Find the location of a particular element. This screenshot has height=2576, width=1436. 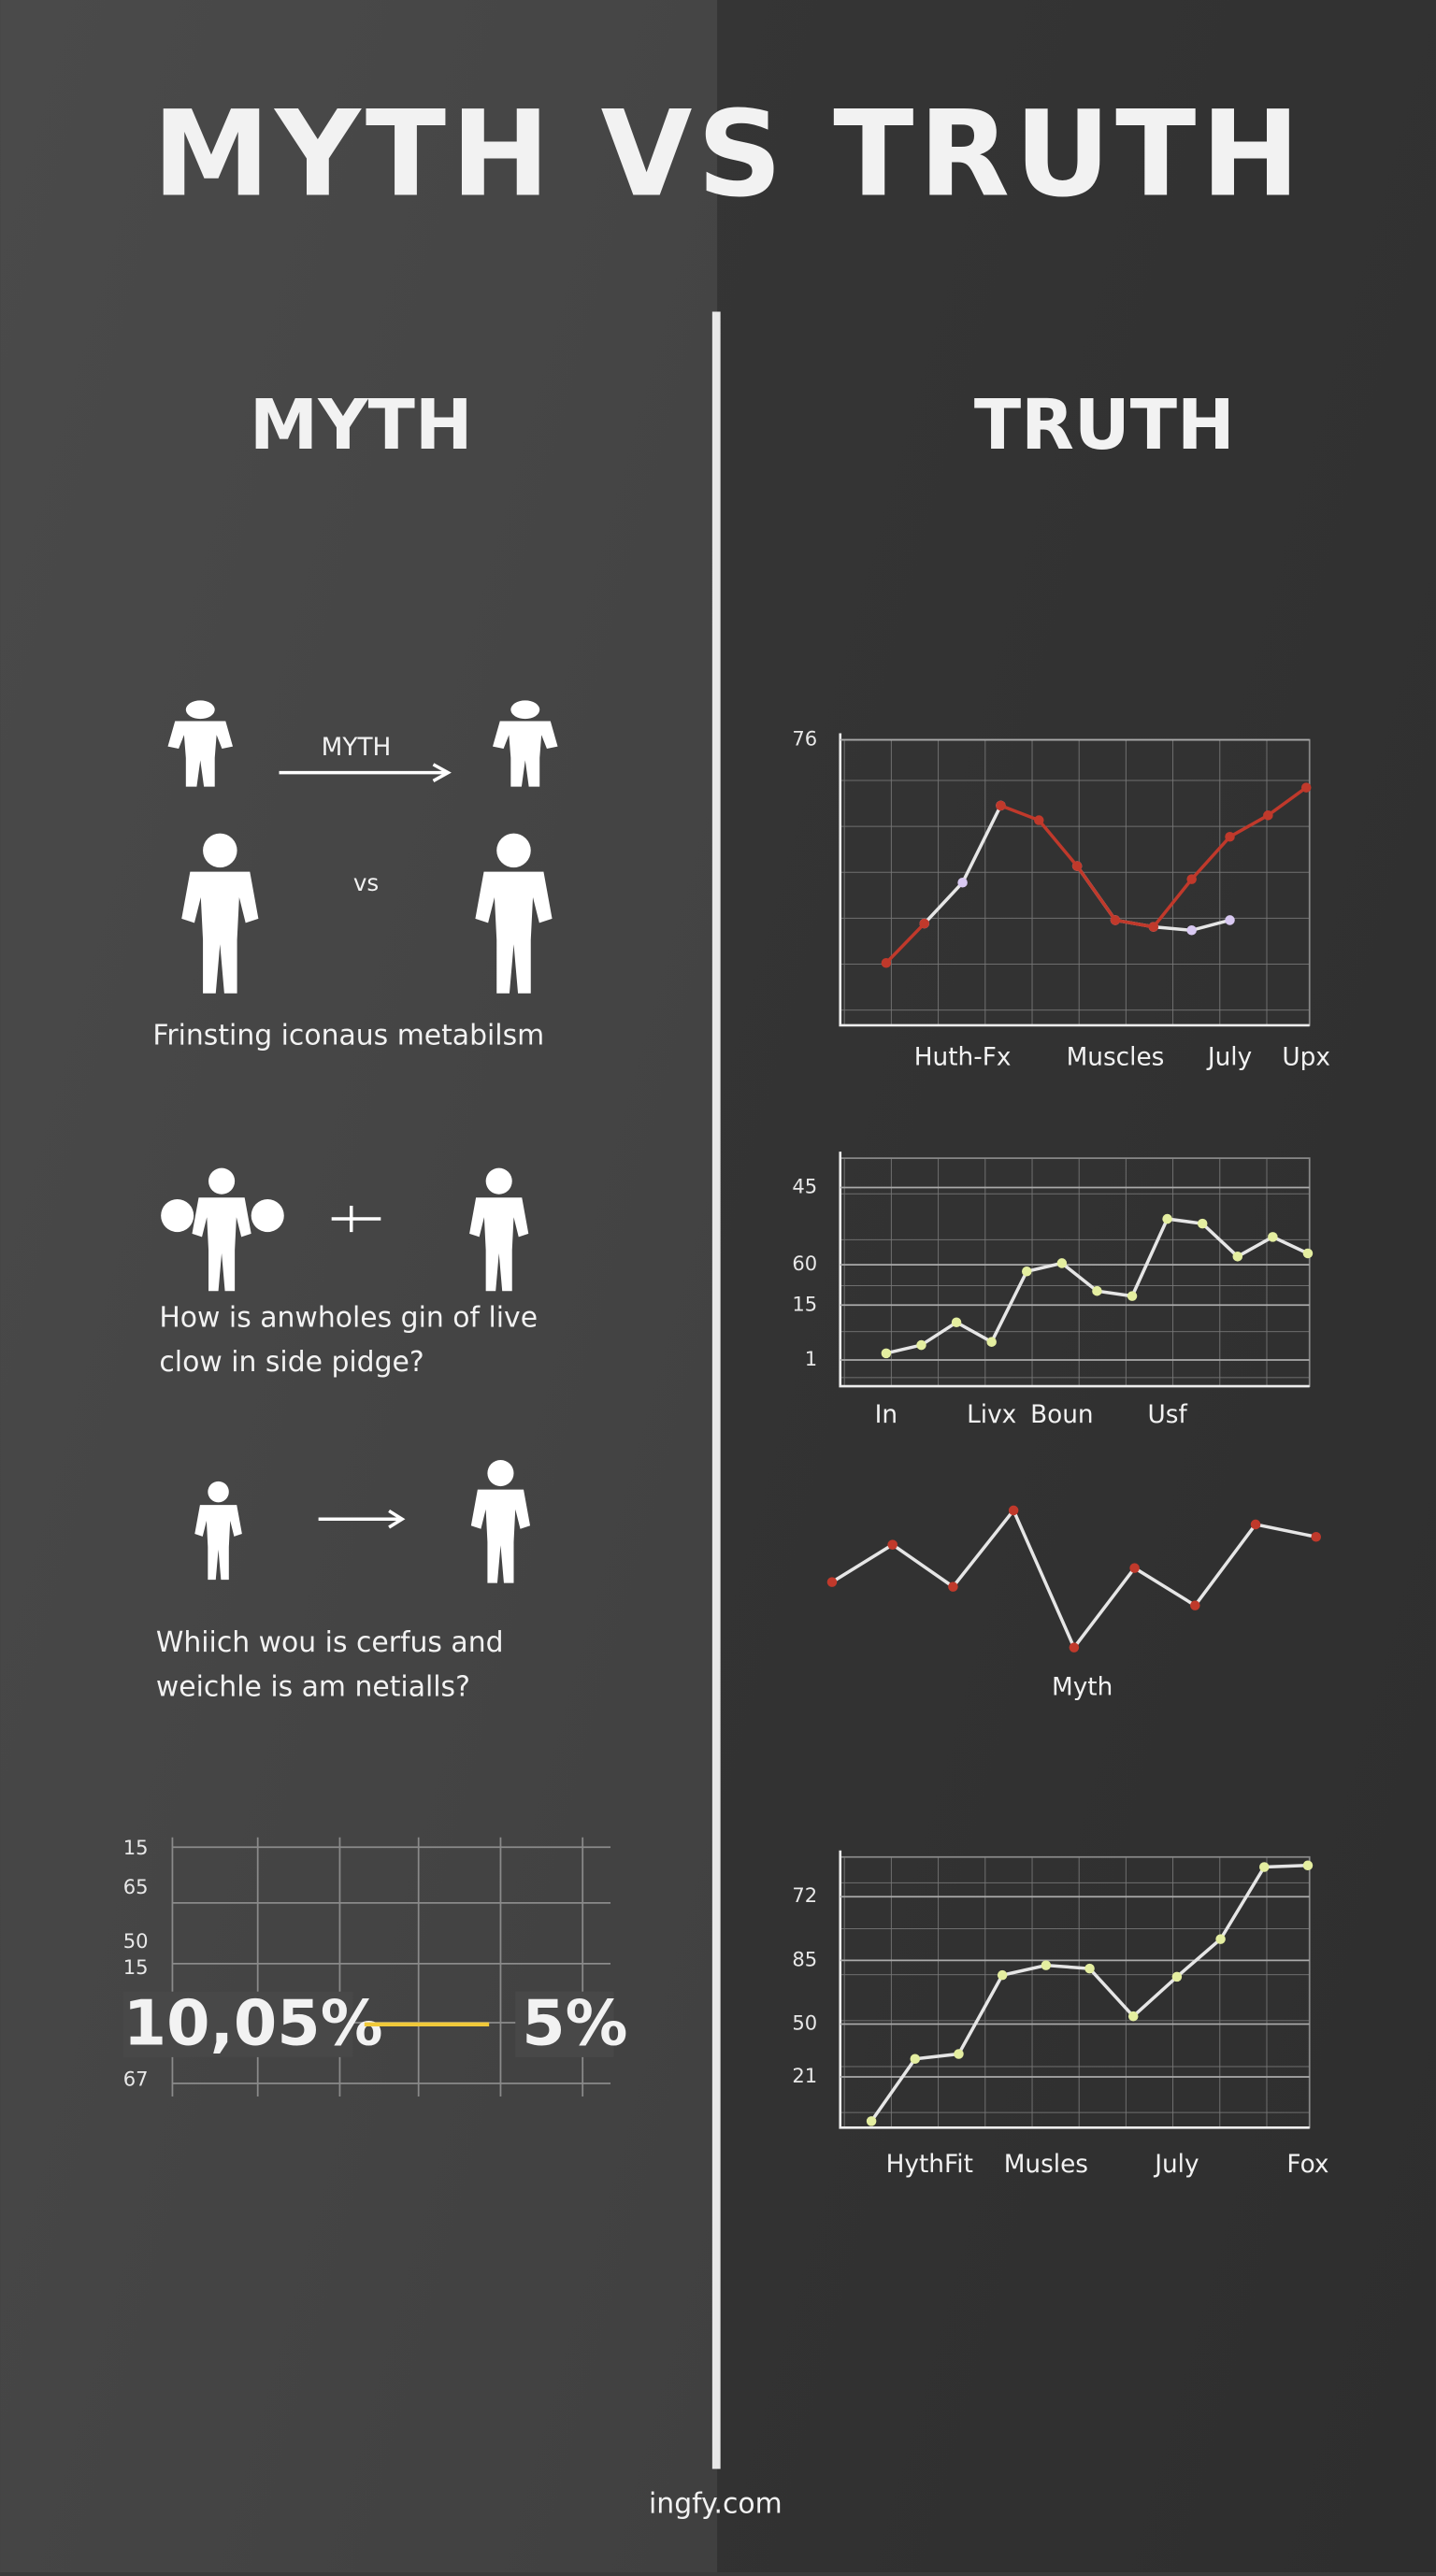

footer: ingfy.com is located at coordinates (716, 2504).